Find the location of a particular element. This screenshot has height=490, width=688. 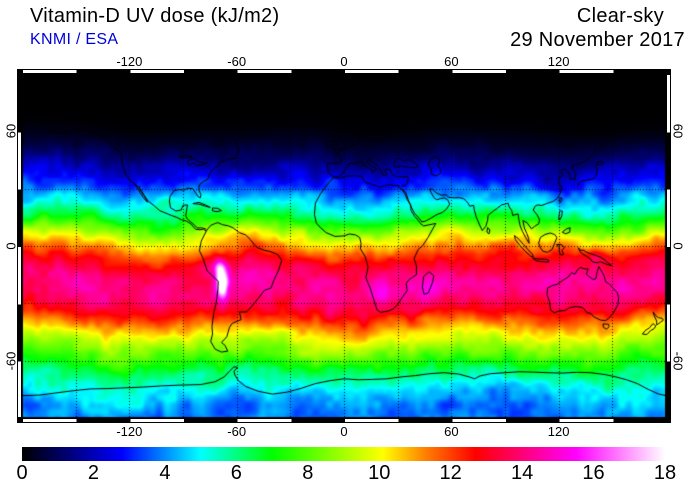

colorbar-tick-label: 8 is located at coordinates (308, 473).